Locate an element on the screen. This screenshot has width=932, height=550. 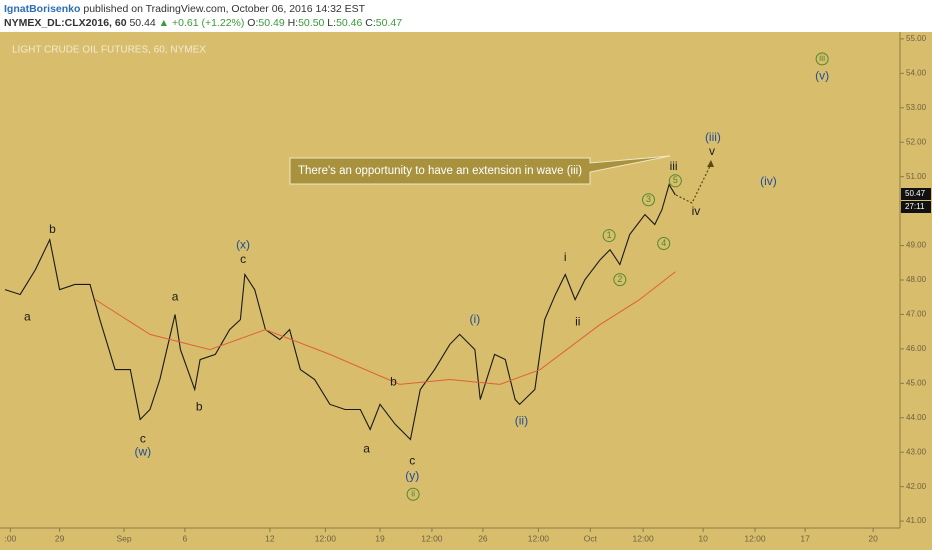
chart-title: LIGHT CRUDE OIL FUTURES, 60, NYMEX is located at coordinates (109, 50).